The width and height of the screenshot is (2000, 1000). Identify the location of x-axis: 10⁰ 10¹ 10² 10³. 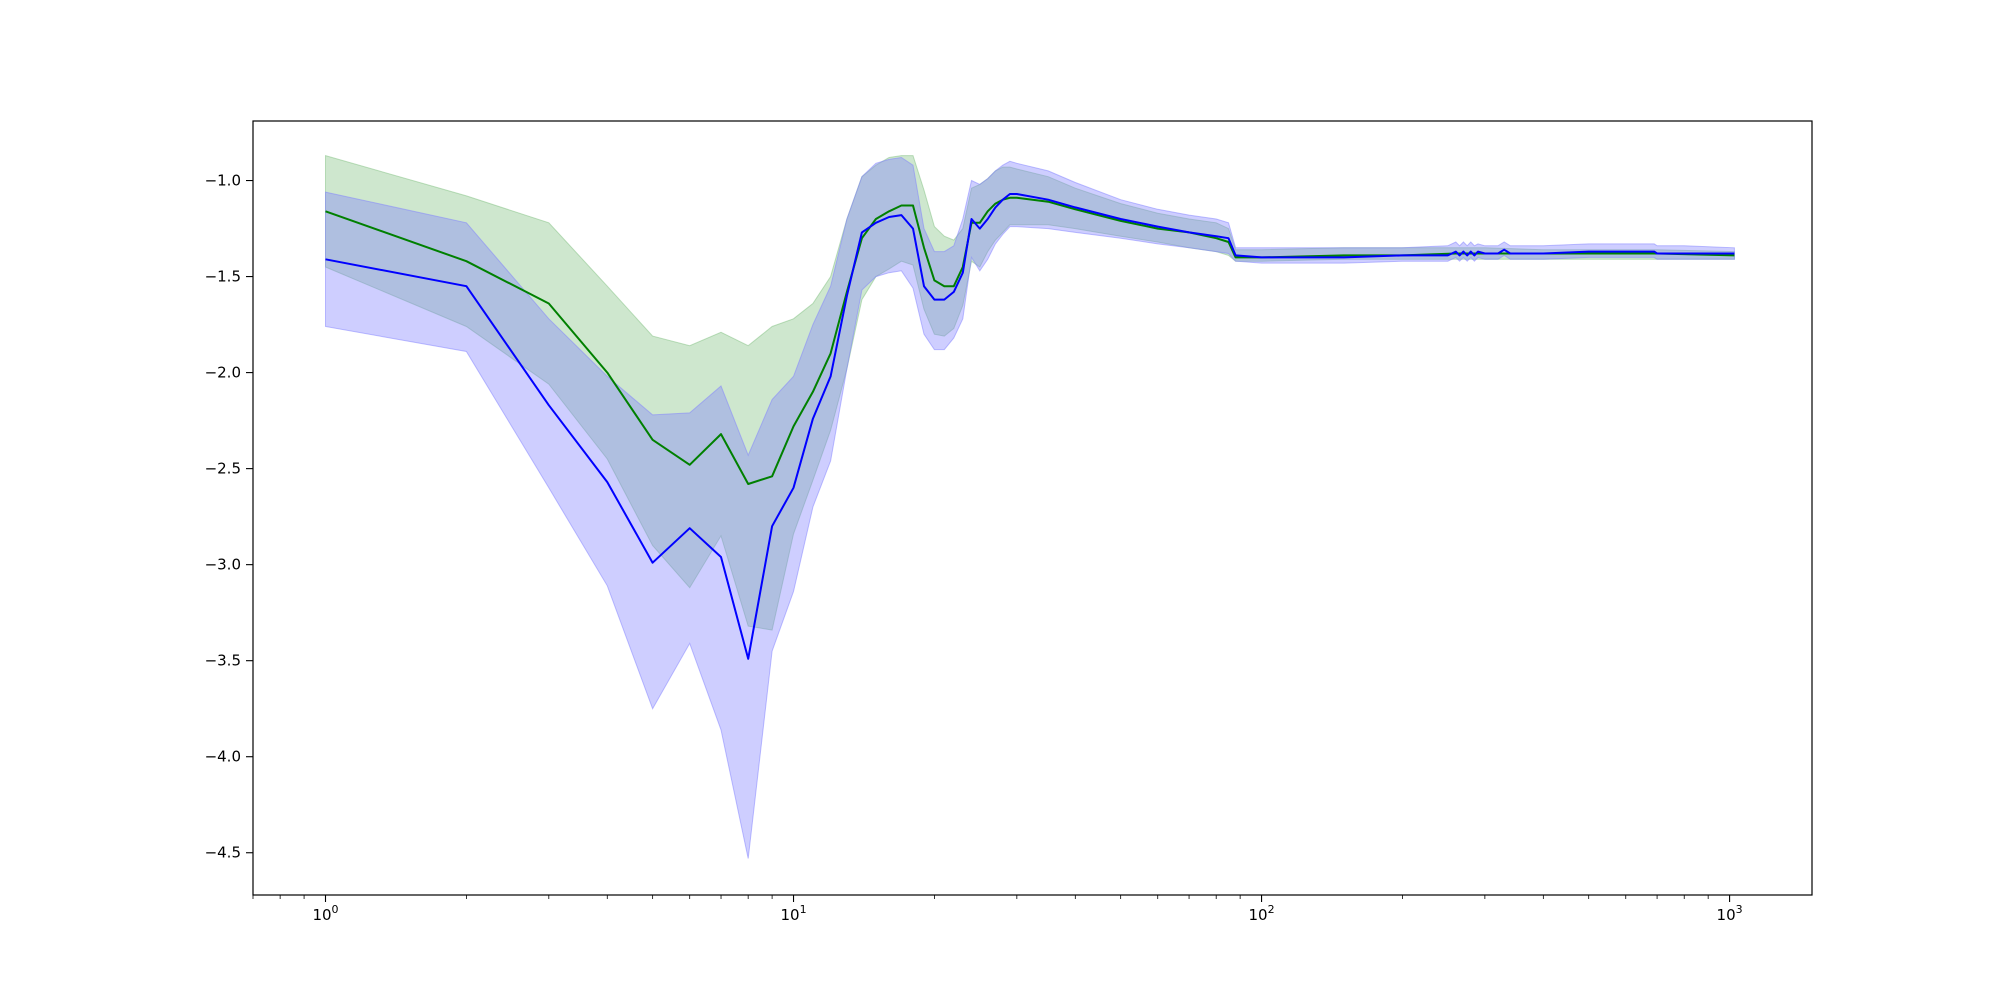
(997, 909).